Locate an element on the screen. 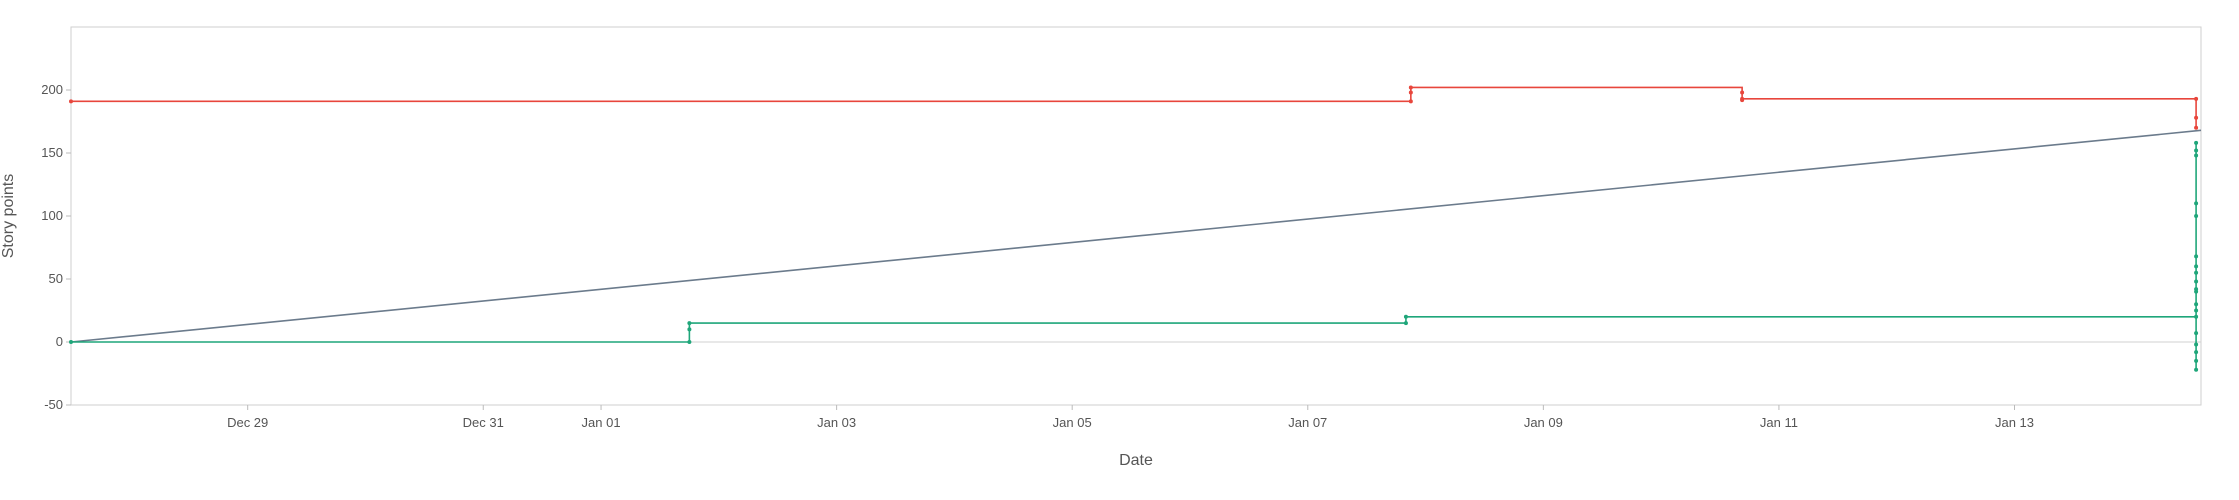 The height and width of the screenshot is (500, 2239). x-tick-label: Dec 29 is located at coordinates (247, 422).